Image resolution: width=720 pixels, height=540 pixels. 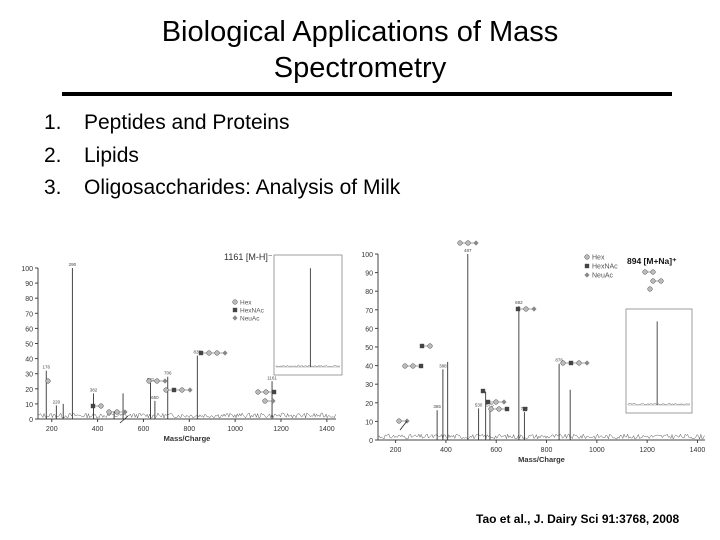 I want to click on slide-title-line2: Spectrometry, so click(x=360, y=68).